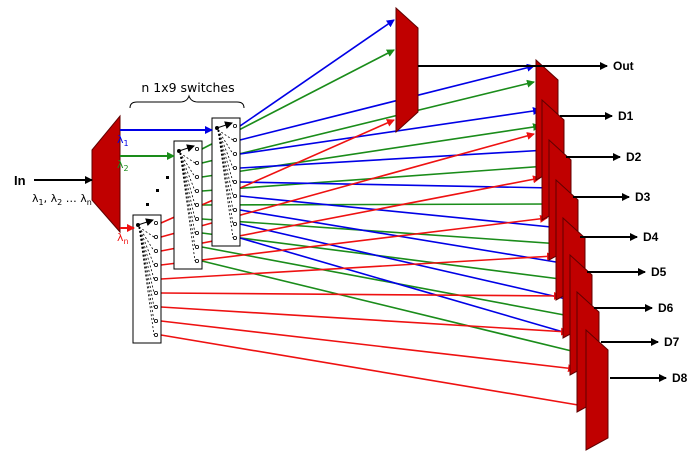 Image resolution: width=700 pixels, height=452 pixels. I want to click on demultiplexer-block, so click(106, 174).